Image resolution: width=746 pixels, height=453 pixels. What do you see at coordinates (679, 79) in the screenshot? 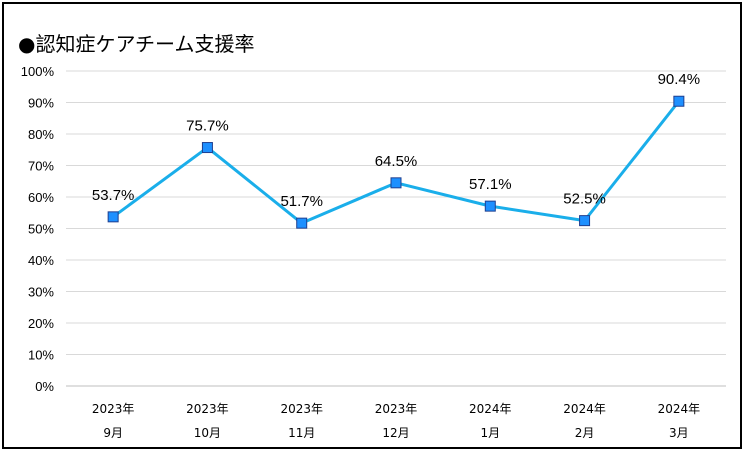
I see `data-label: 90.4%` at bounding box center [679, 79].